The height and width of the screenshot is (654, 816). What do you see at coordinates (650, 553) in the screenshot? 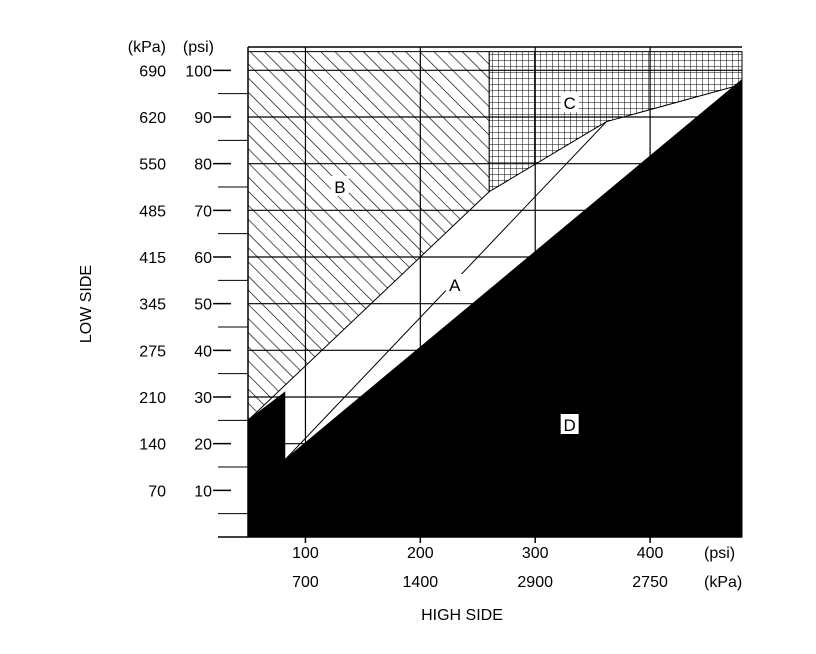
I see `x-tick-label-psi-400: 400` at bounding box center [650, 553].